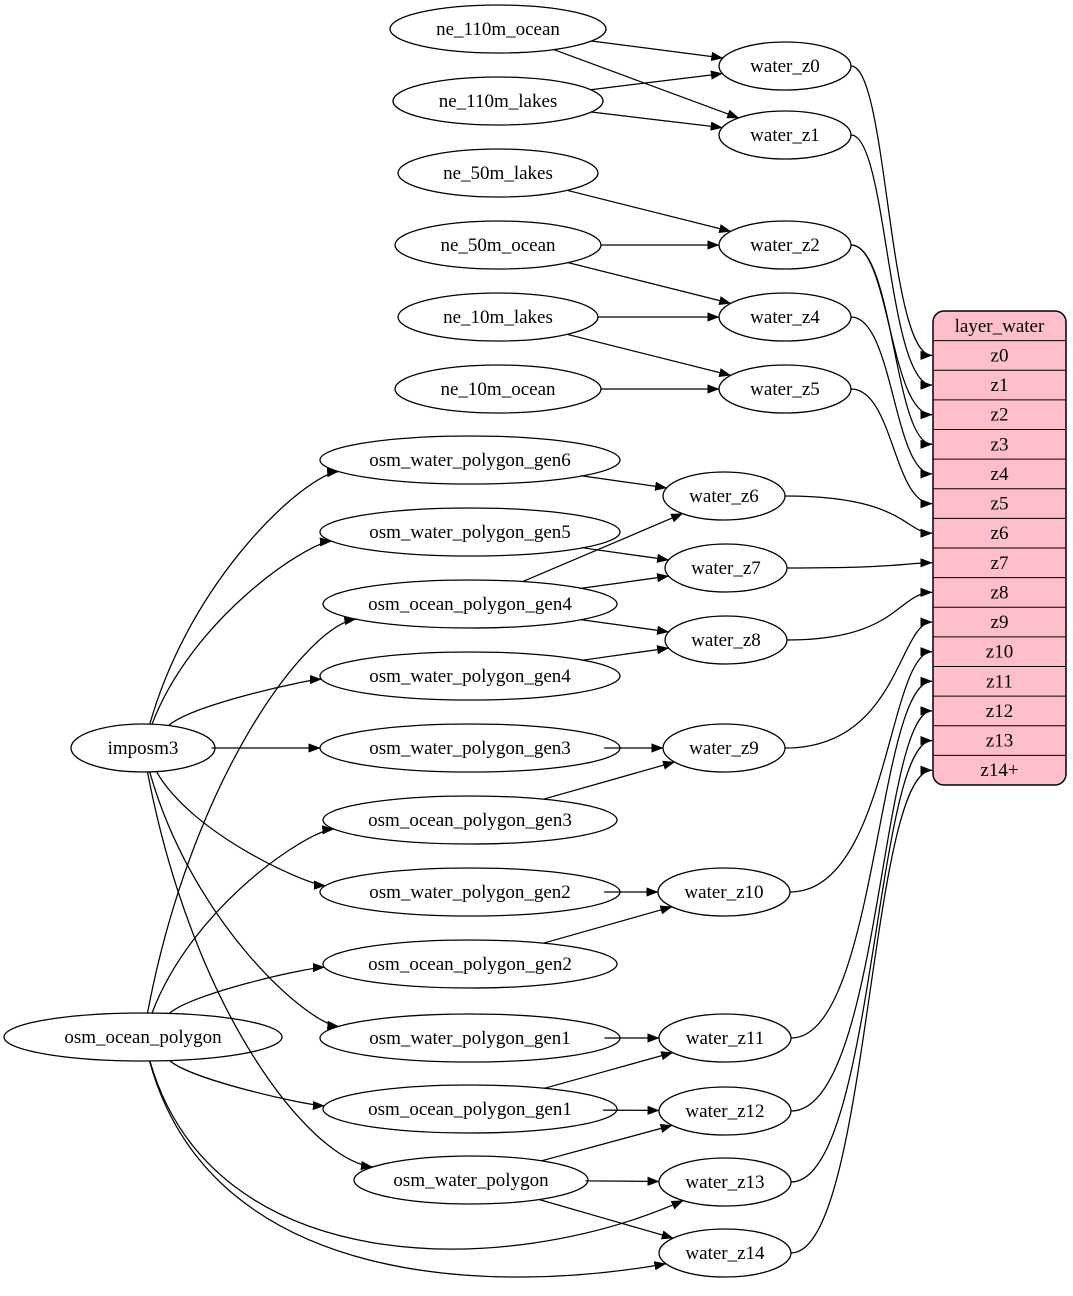 This screenshot has height=1296, width=1073. I want to click on node-water_z11: water_z11, so click(725, 1038).